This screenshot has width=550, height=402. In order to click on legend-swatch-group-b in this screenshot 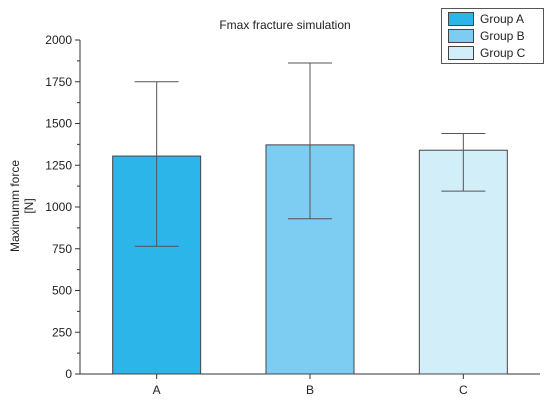, I will do `click(461, 36)`.